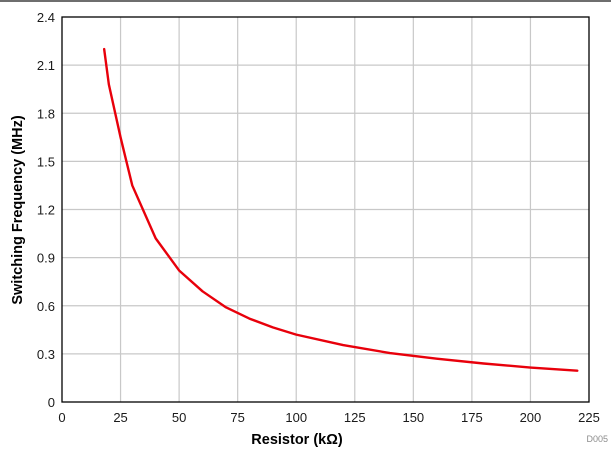 This screenshot has width=611, height=449. What do you see at coordinates (531, 417) in the screenshot?
I see `x-tick-label: 200` at bounding box center [531, 417].